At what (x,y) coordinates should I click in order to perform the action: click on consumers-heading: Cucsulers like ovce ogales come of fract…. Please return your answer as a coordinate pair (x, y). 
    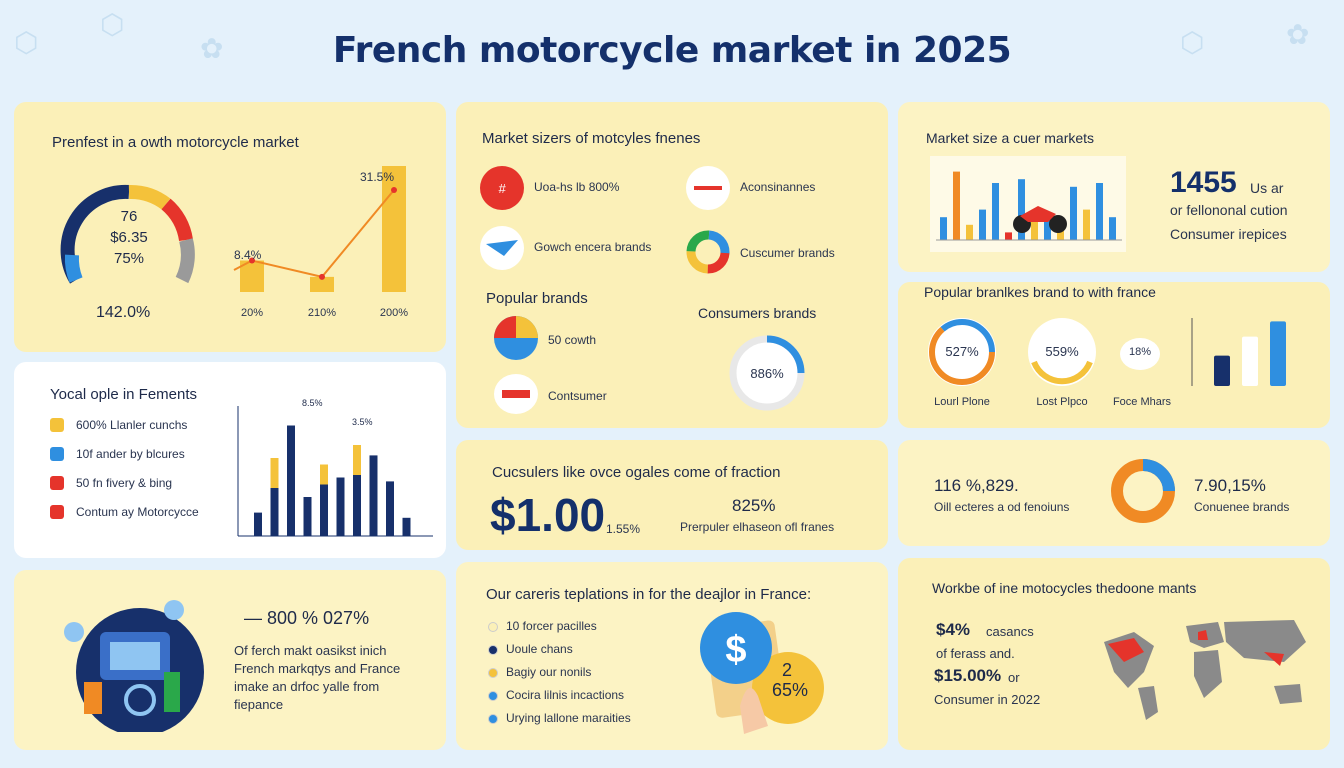
    Looking at the image, I should click on (636, 472).